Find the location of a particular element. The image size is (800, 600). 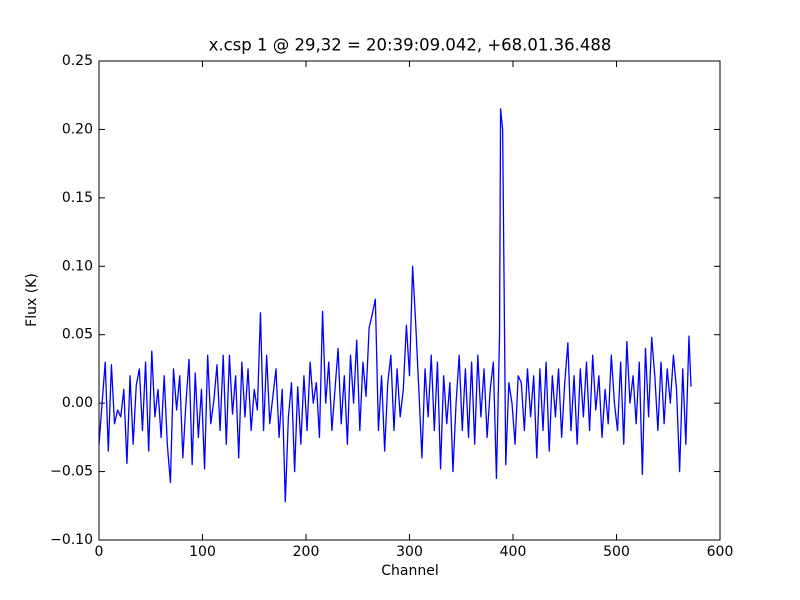

x-tick-label: 400 is located at coordinates (513, 552).